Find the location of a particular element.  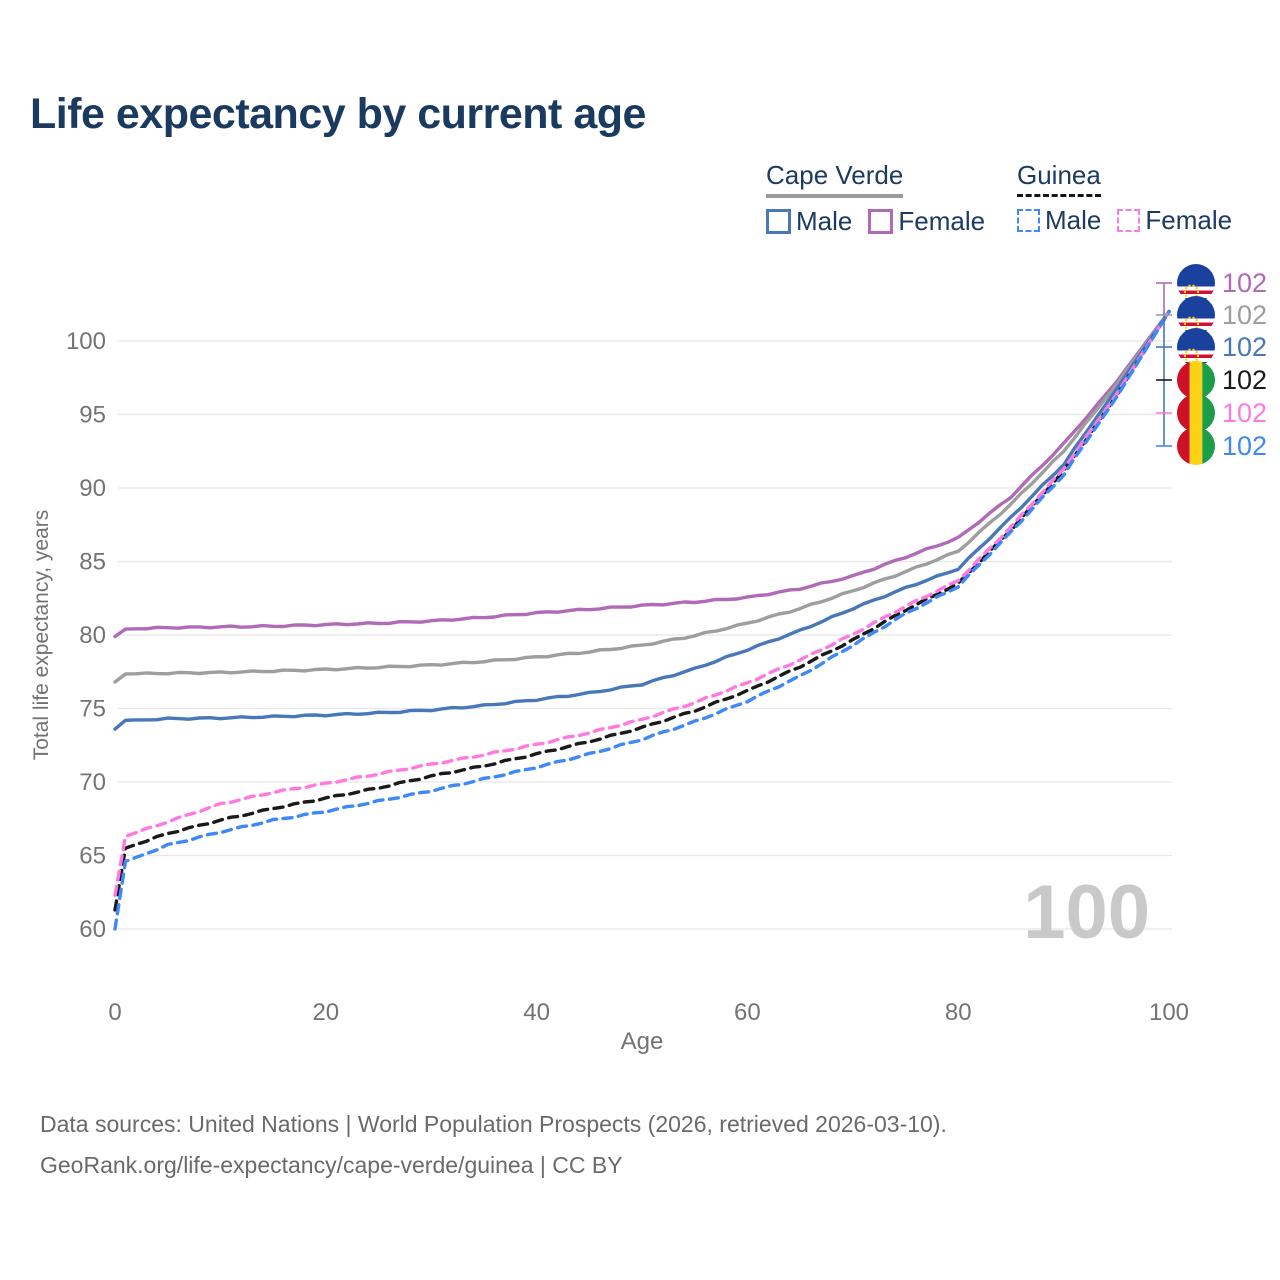

guinea-female-swatch-icon is located at coordinates (1129, 220).